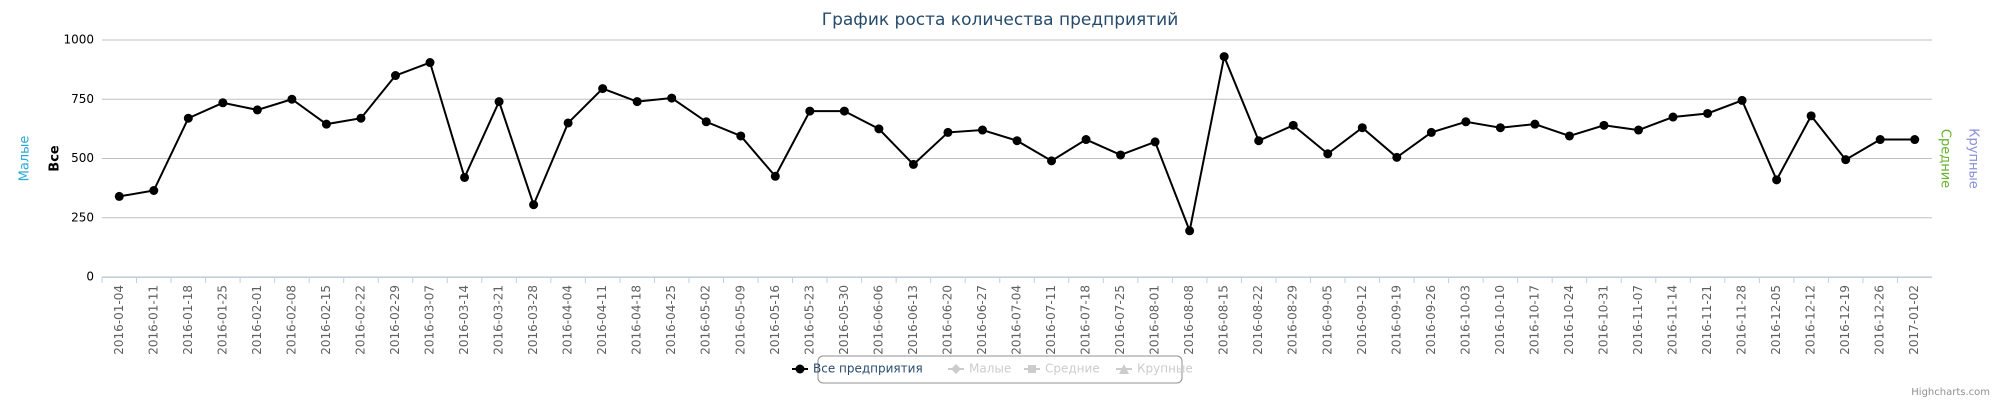  I want to click on credits: Highcharts.com, so click(1950, 392).